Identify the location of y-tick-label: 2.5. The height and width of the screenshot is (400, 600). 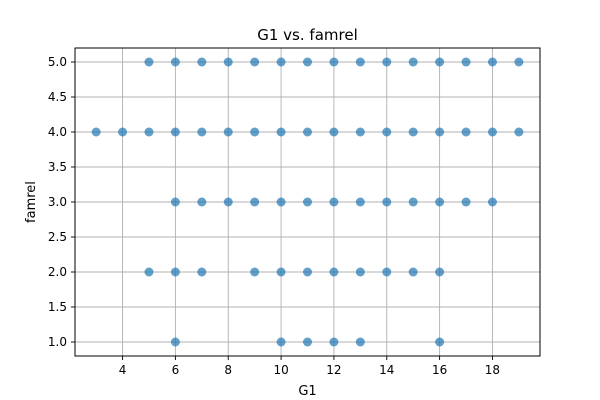
(57, 237).